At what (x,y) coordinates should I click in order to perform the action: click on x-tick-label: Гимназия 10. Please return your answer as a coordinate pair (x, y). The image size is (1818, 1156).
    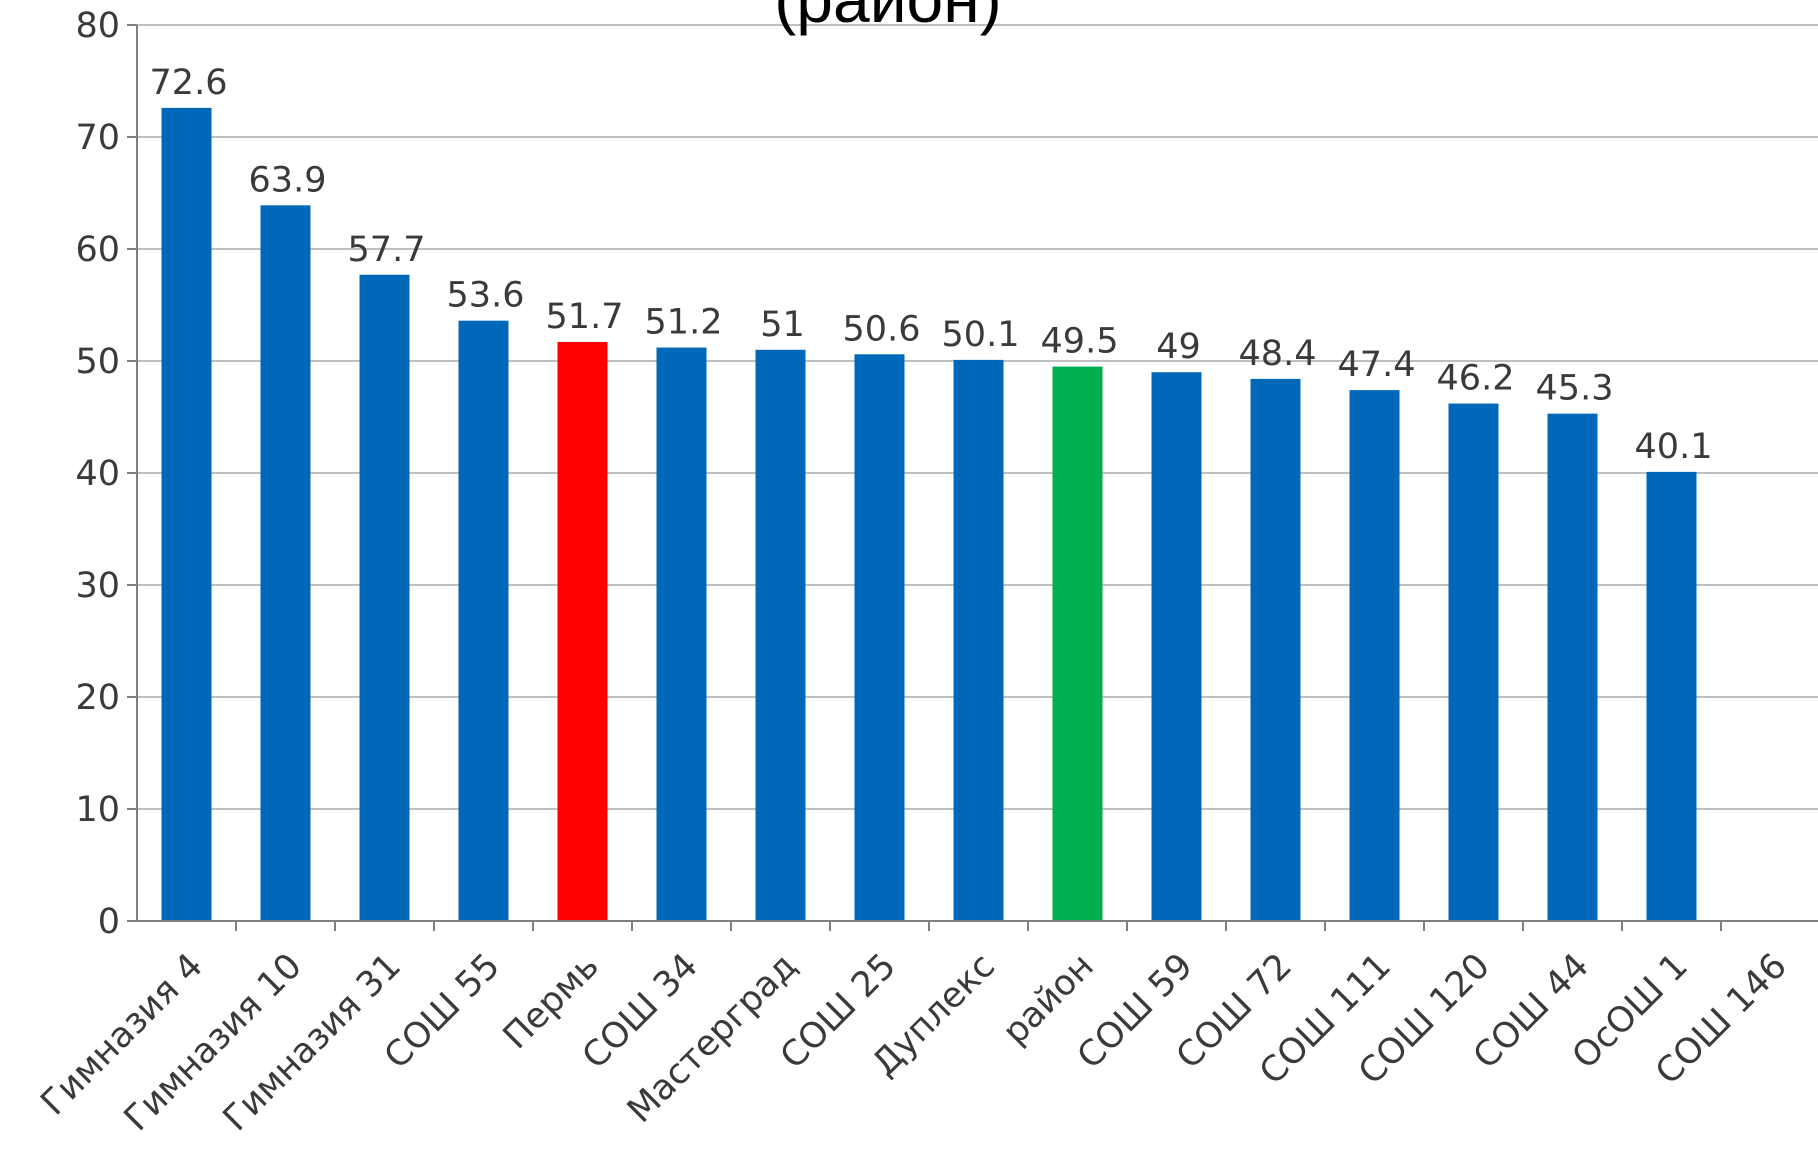
    Looking at the image, I should click on (213, 1042).